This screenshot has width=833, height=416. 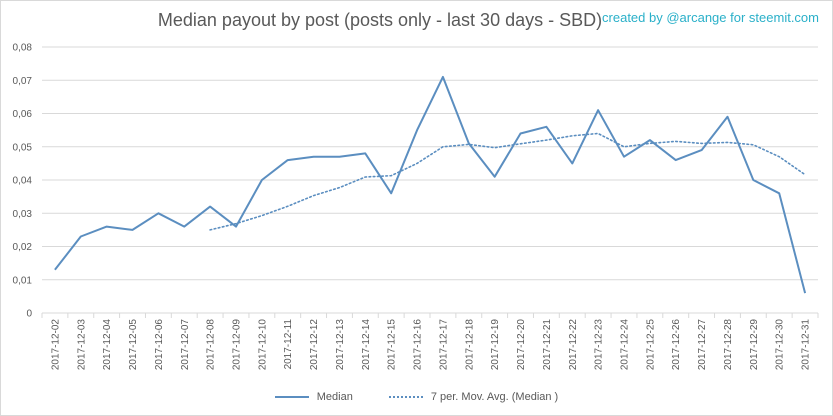 What do you see at coordinates (211, 345) in the screenshot?
I see `x-tick-label: 2017-12-08` at bounding box center [211, 345].